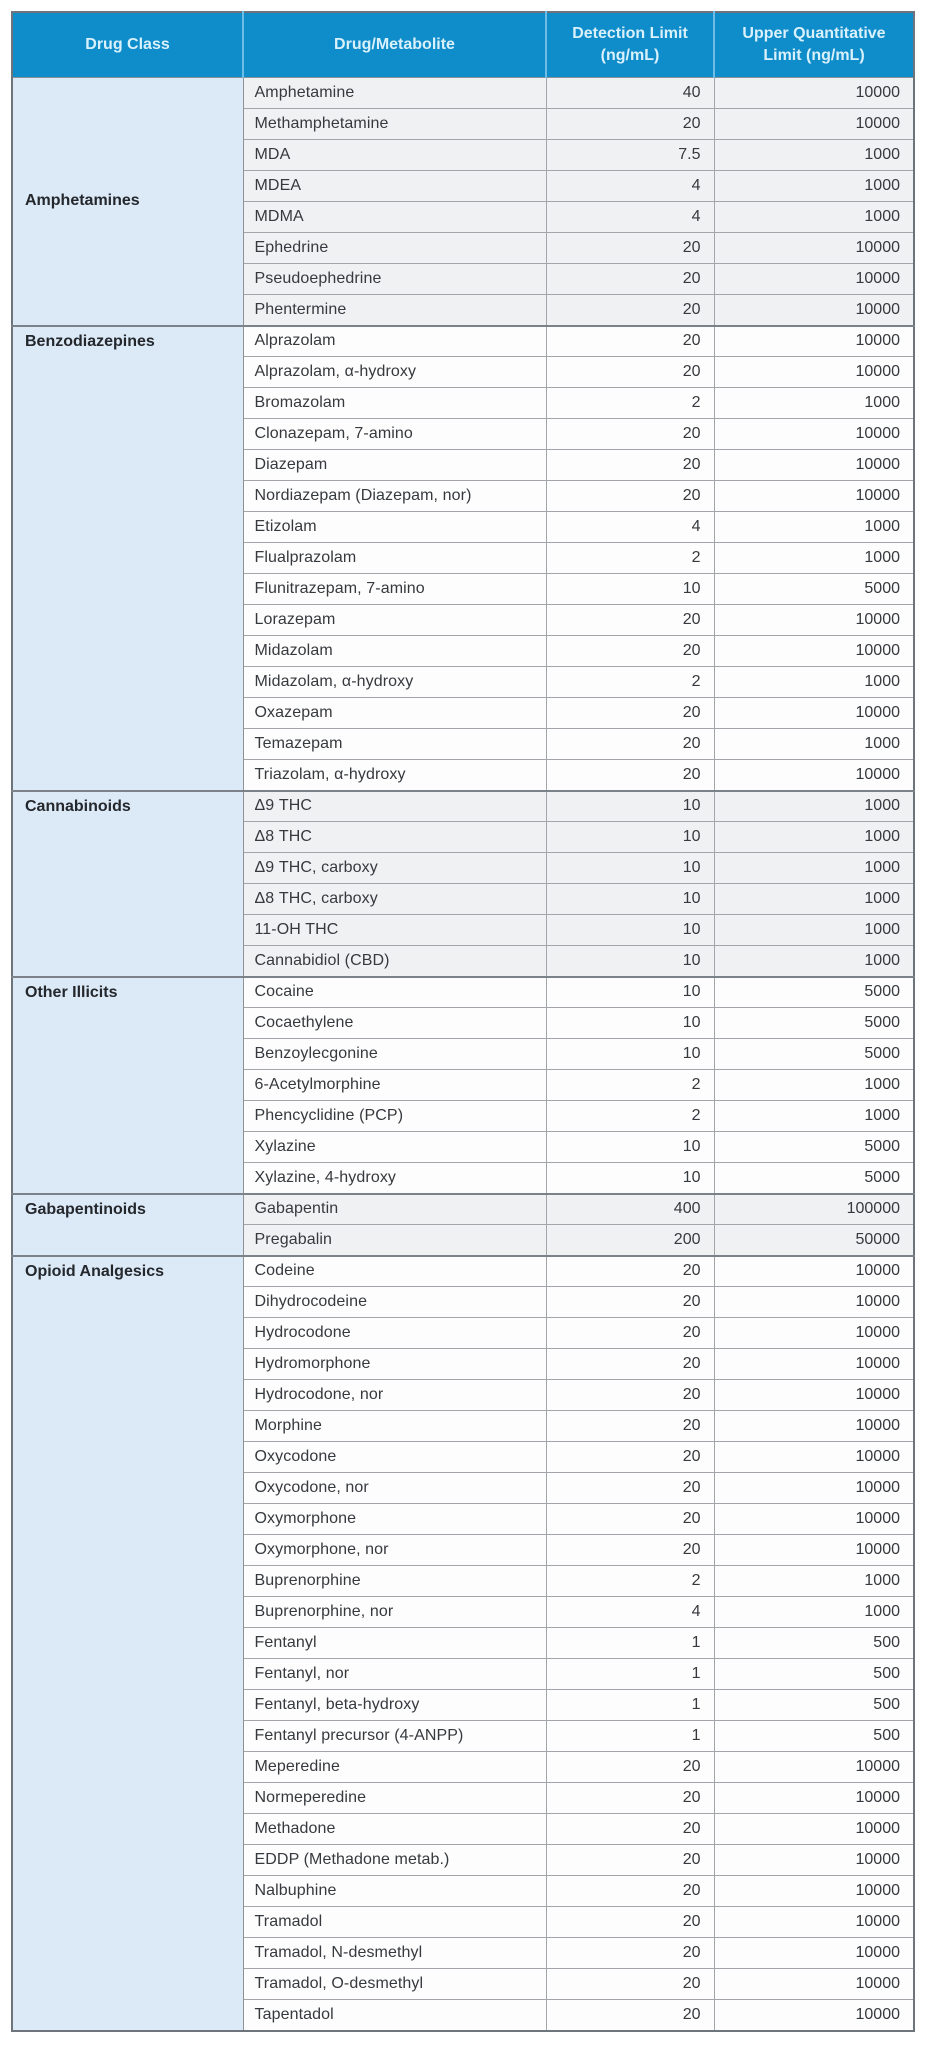 The image size is (934, 2048). Describe the element at coordinates (395, 496) in the screenshot. I see `drug-name-cell: Nordiazepam (Diazepam, nor)` at that location.